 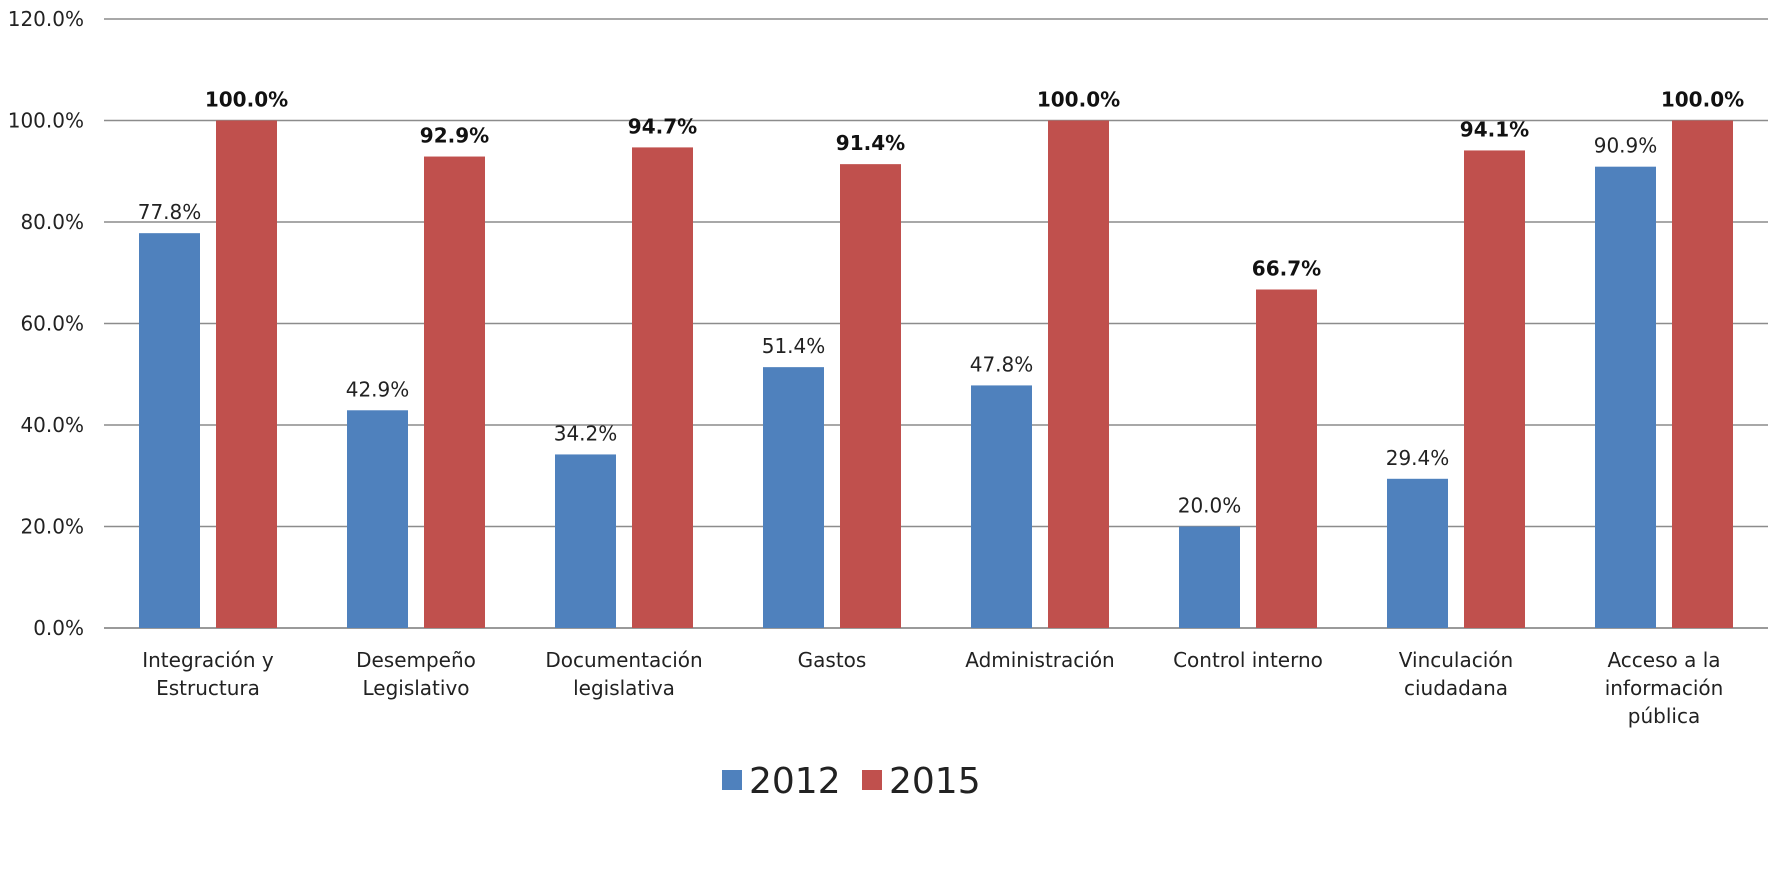 What do you see at coordinates (624, 688) in the screenshot?
I see `category-label: legislativa` at bounding box center [624, 688].